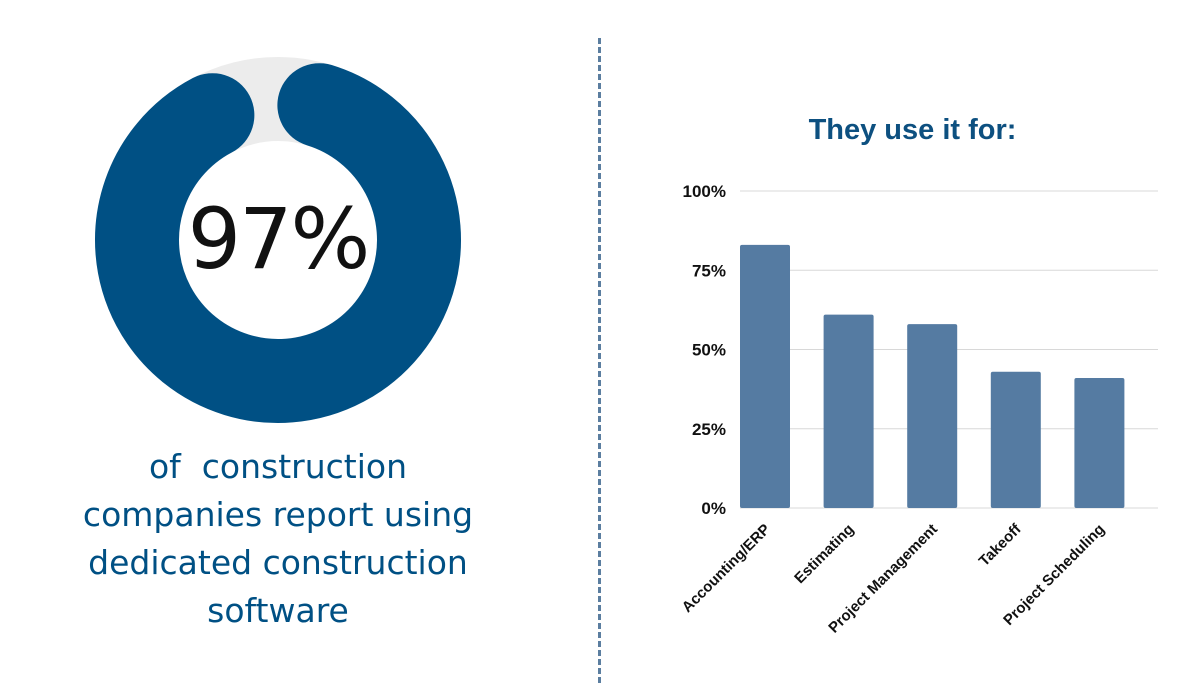  Describe the element at coordinates (765, 376) in the screenshot. I see `bar-accounting-erp` at that location.